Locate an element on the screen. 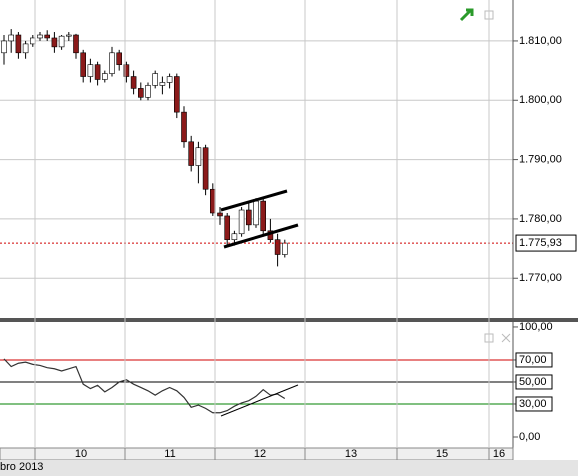 This screenshot has height=476, width=578. rsi-line is located at coordinates (144, 386).